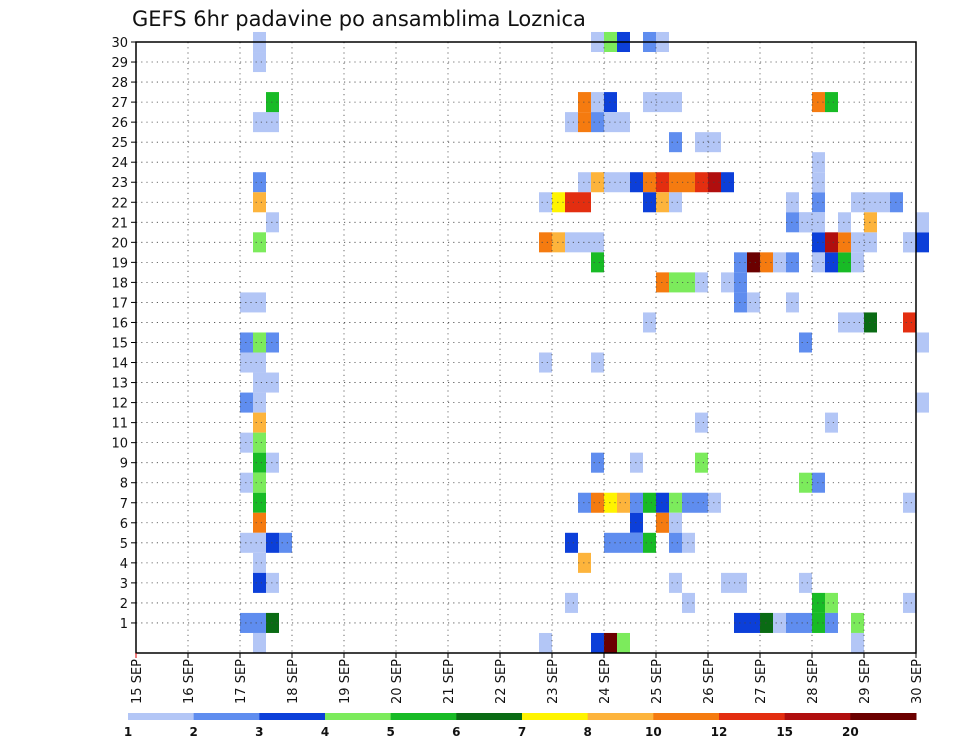 The height and width of the screenshot is (742, 960). What do you see at coordinates (653, 732) in the screenshot?
I see `colorbar-label: 10` at bounding box center [653, 732].